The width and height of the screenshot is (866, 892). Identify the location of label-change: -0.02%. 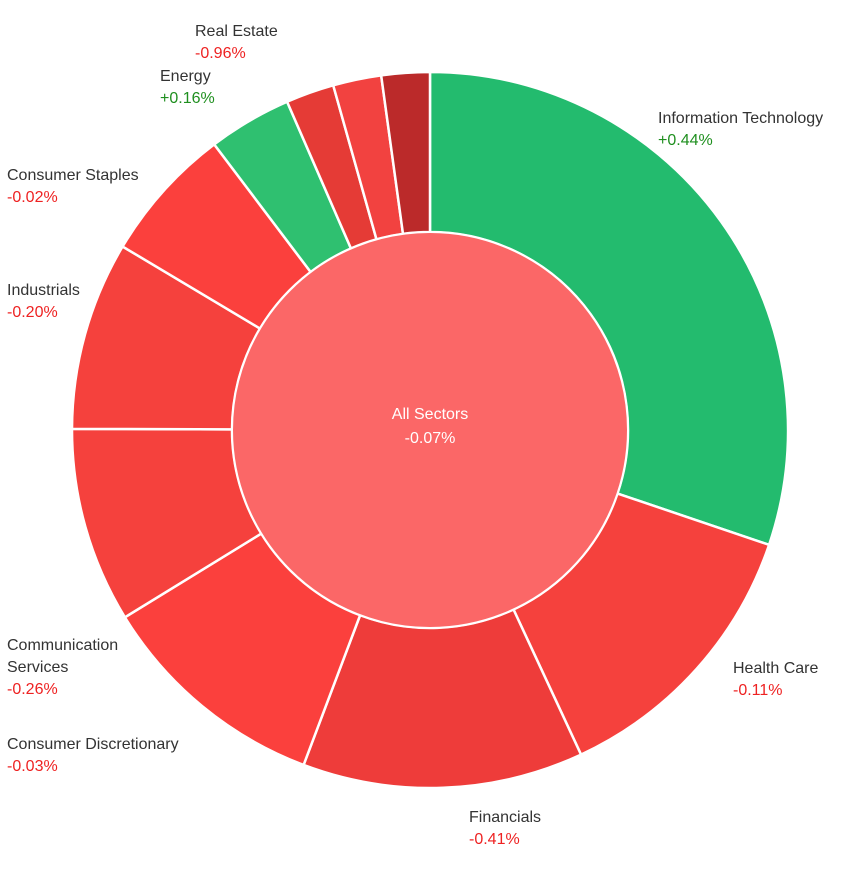
(32, 197).